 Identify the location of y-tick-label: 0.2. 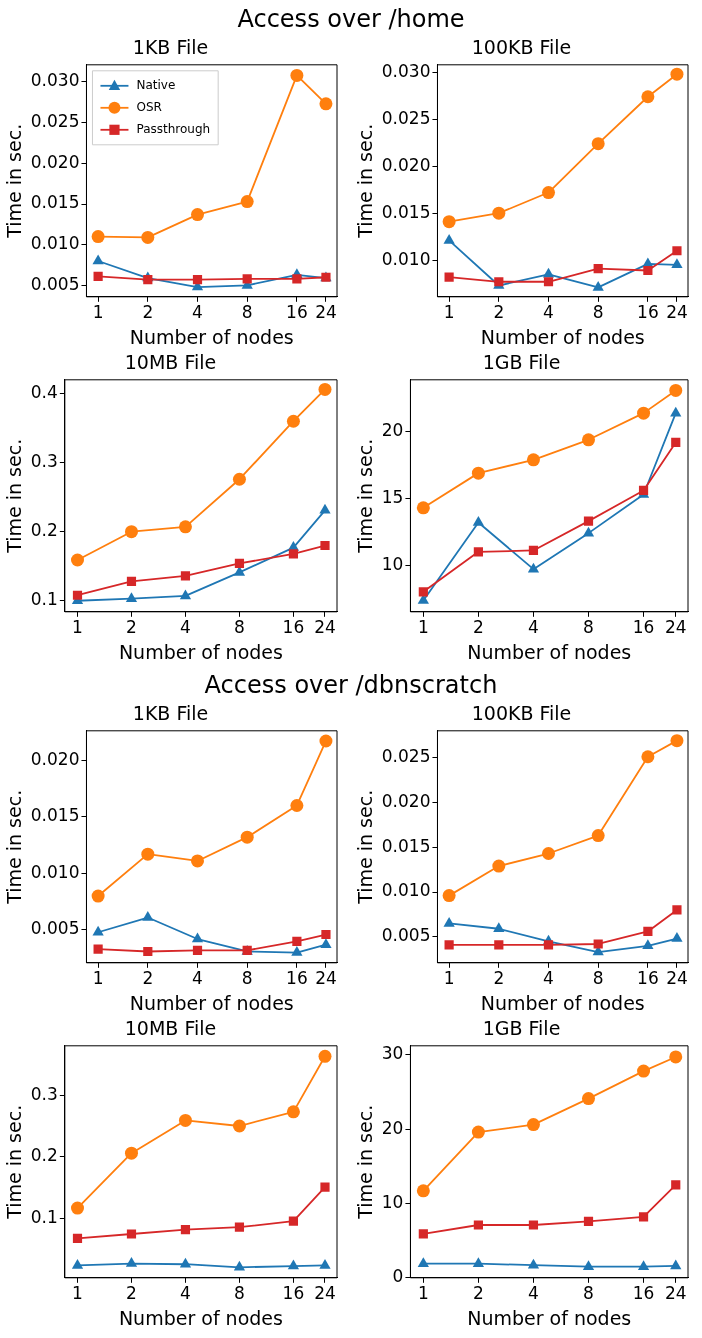
(44, 1155).